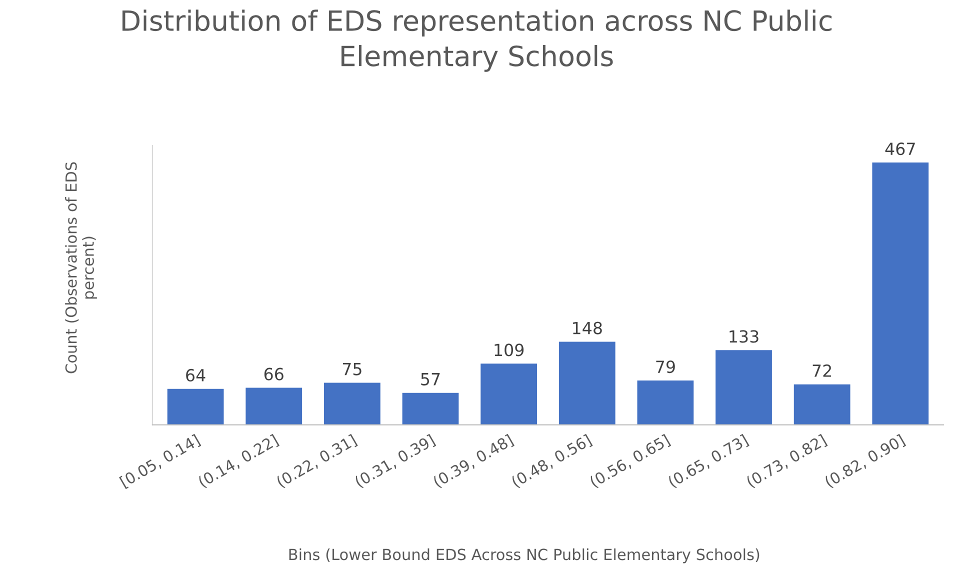 The width and height of the screenshot is (953, 582). What do you see at coordinates (524, 556) in the screenshot?
I see `x-axis-title: Bins (Lower Bound EDS Across NC Public Elementary Schools)` at bounding box center [524, 556].